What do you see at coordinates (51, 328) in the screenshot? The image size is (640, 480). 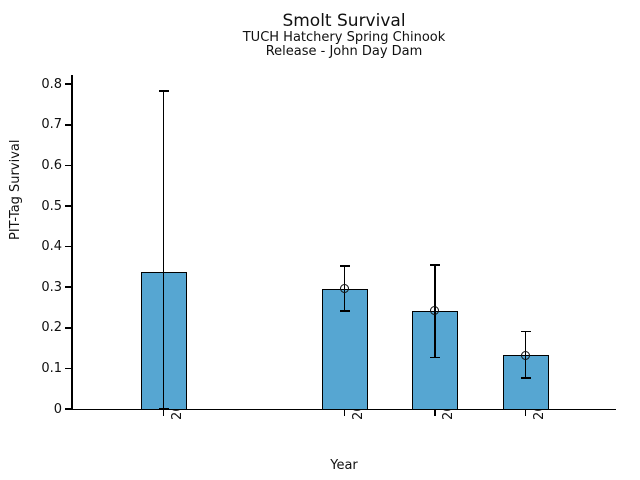 I see `y-tick-label: 0.2` at bounding box center [51, 328].